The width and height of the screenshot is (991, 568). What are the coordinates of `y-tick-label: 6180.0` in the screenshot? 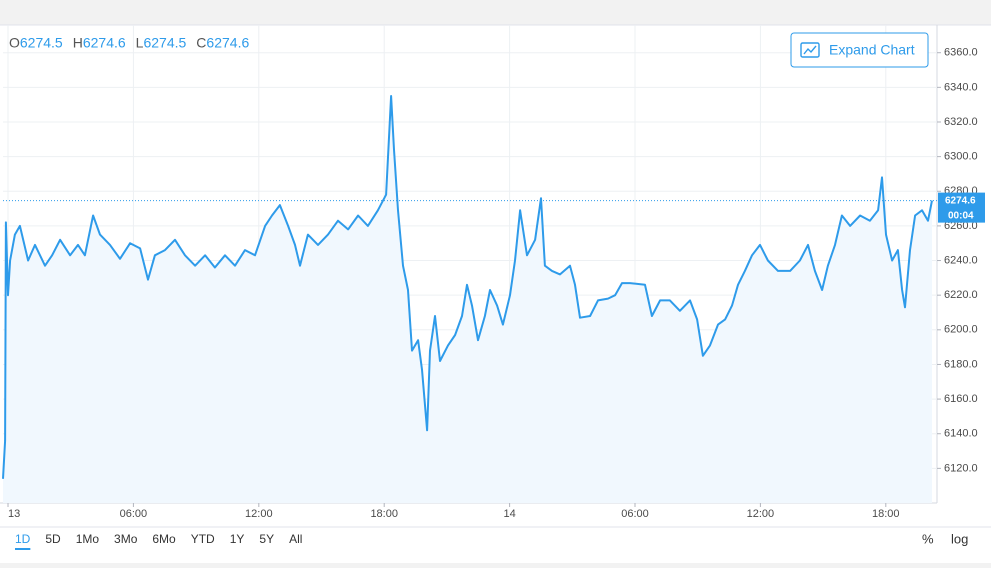 It's located at (961, 364).